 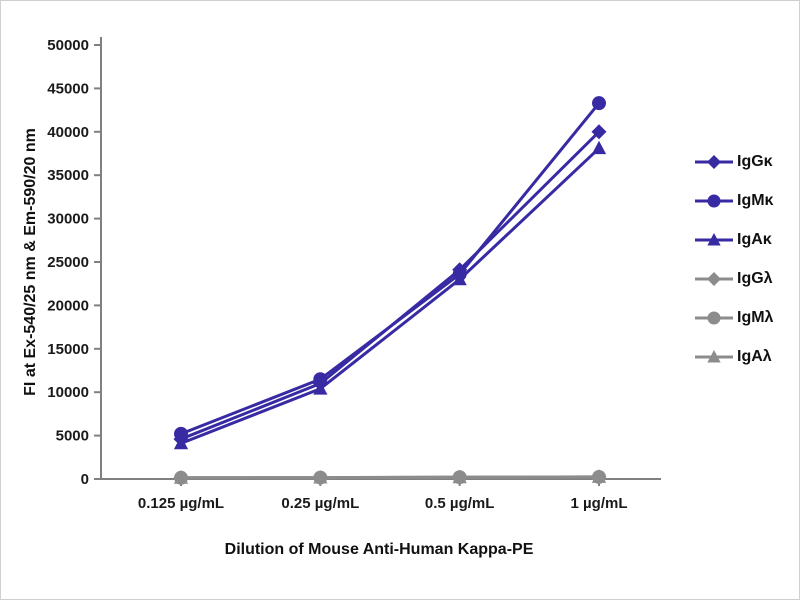 What do you see at coordinates (460, 503) in the screenshot?
I see `x-tick-label: 0.5 µg/mL` at bounding box center [460, 503].